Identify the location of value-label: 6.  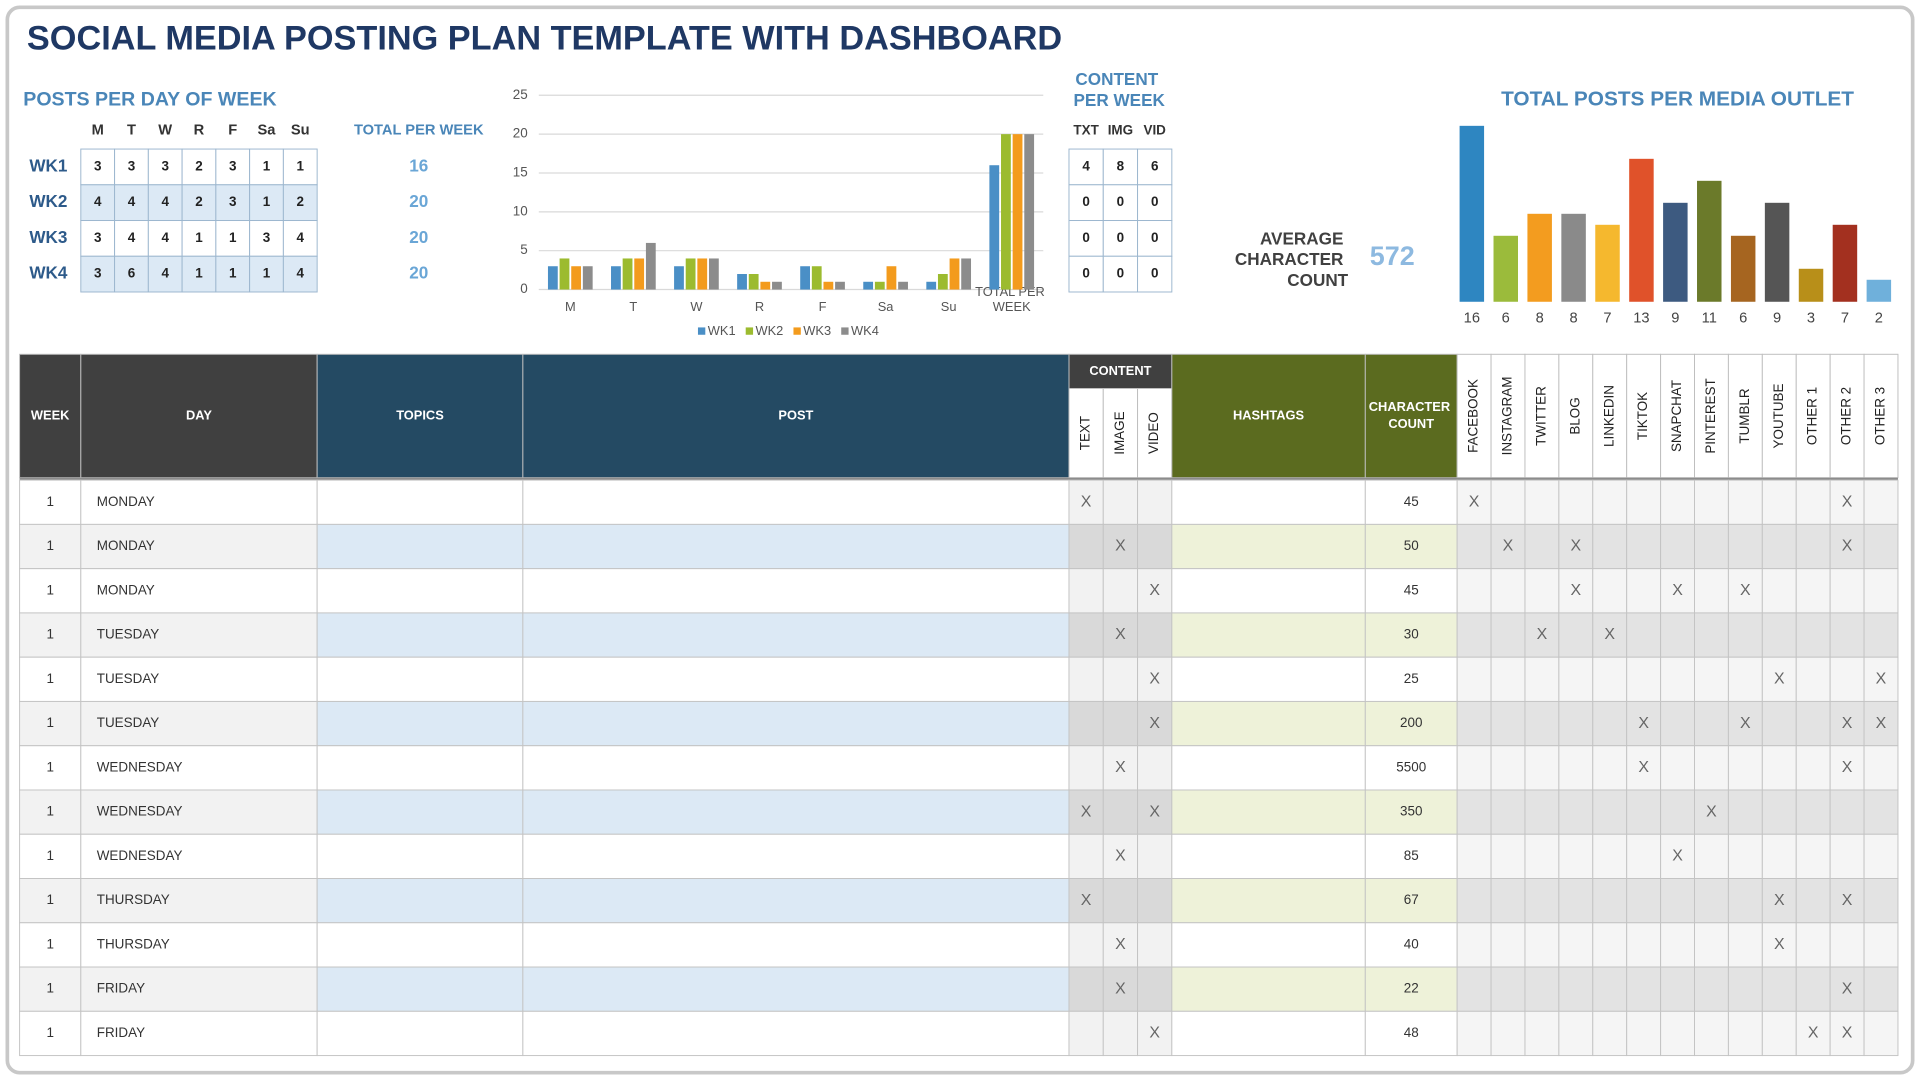
(1743, 319).